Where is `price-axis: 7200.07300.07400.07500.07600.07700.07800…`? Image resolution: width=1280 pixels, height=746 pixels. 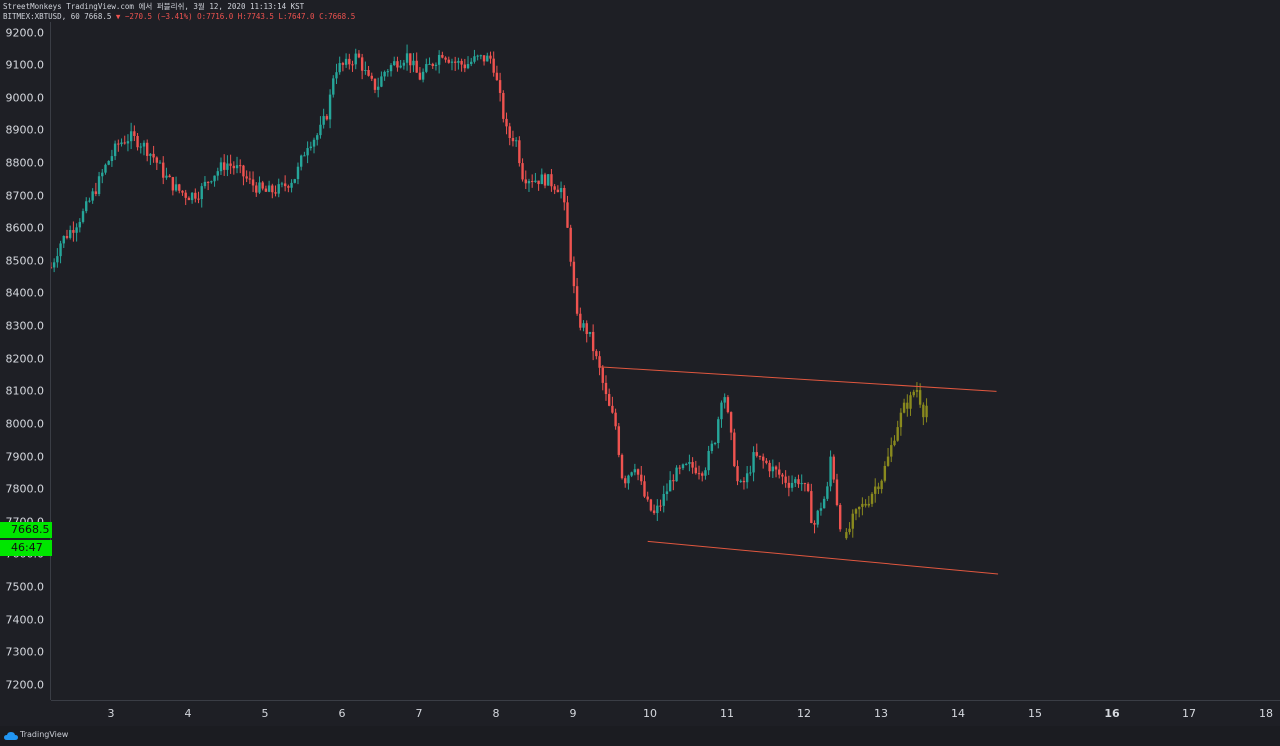
price-axis: 7200.07300.07400.07500.07600.07700.07800… is located at coordinates (25, 361).